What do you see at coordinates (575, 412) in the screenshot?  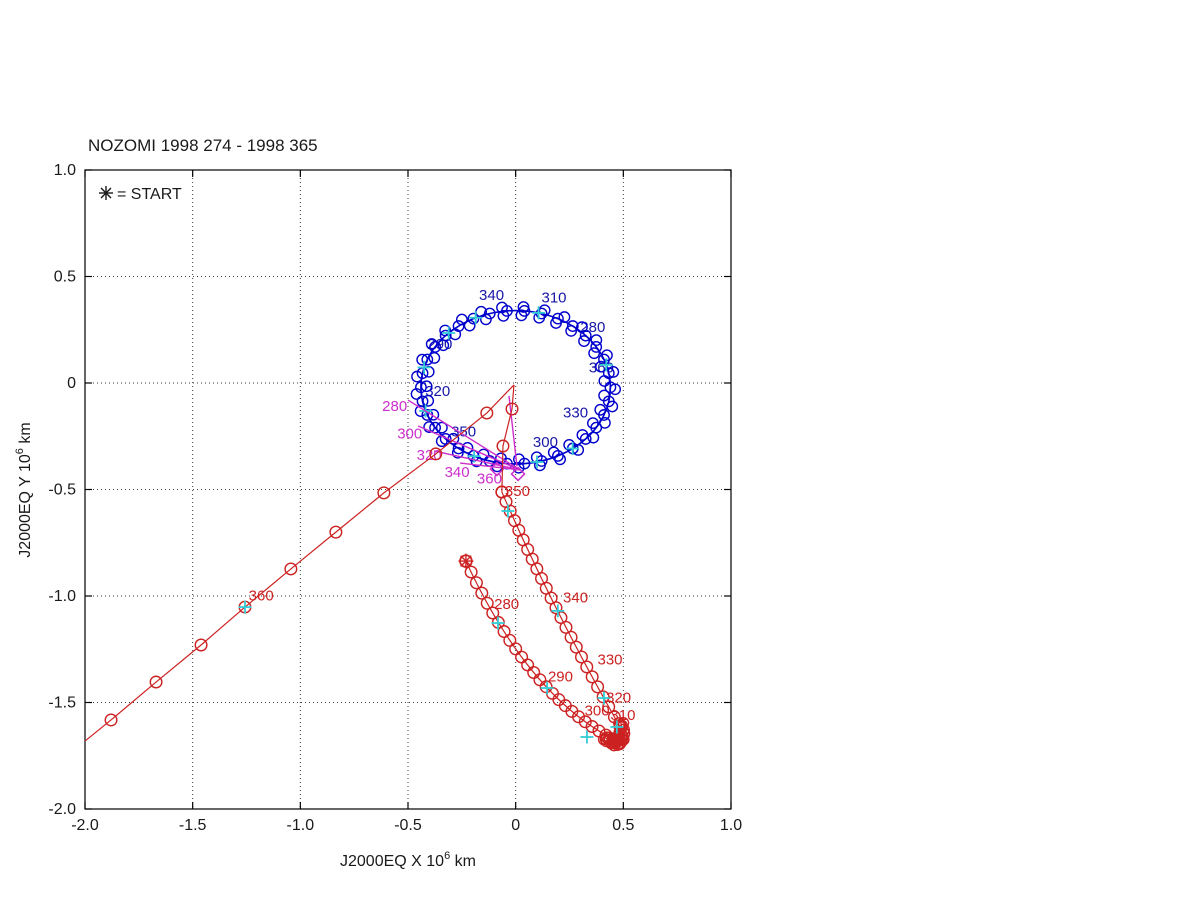 I see `day-label-moon: 330` at bounding box center [575, 412].